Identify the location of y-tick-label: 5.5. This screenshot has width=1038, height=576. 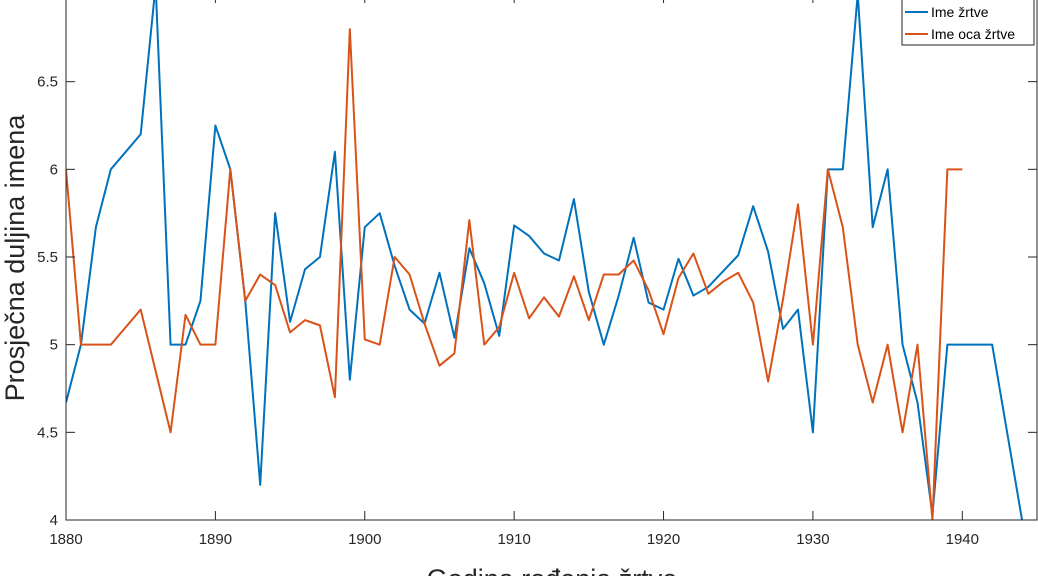
(47, 257).